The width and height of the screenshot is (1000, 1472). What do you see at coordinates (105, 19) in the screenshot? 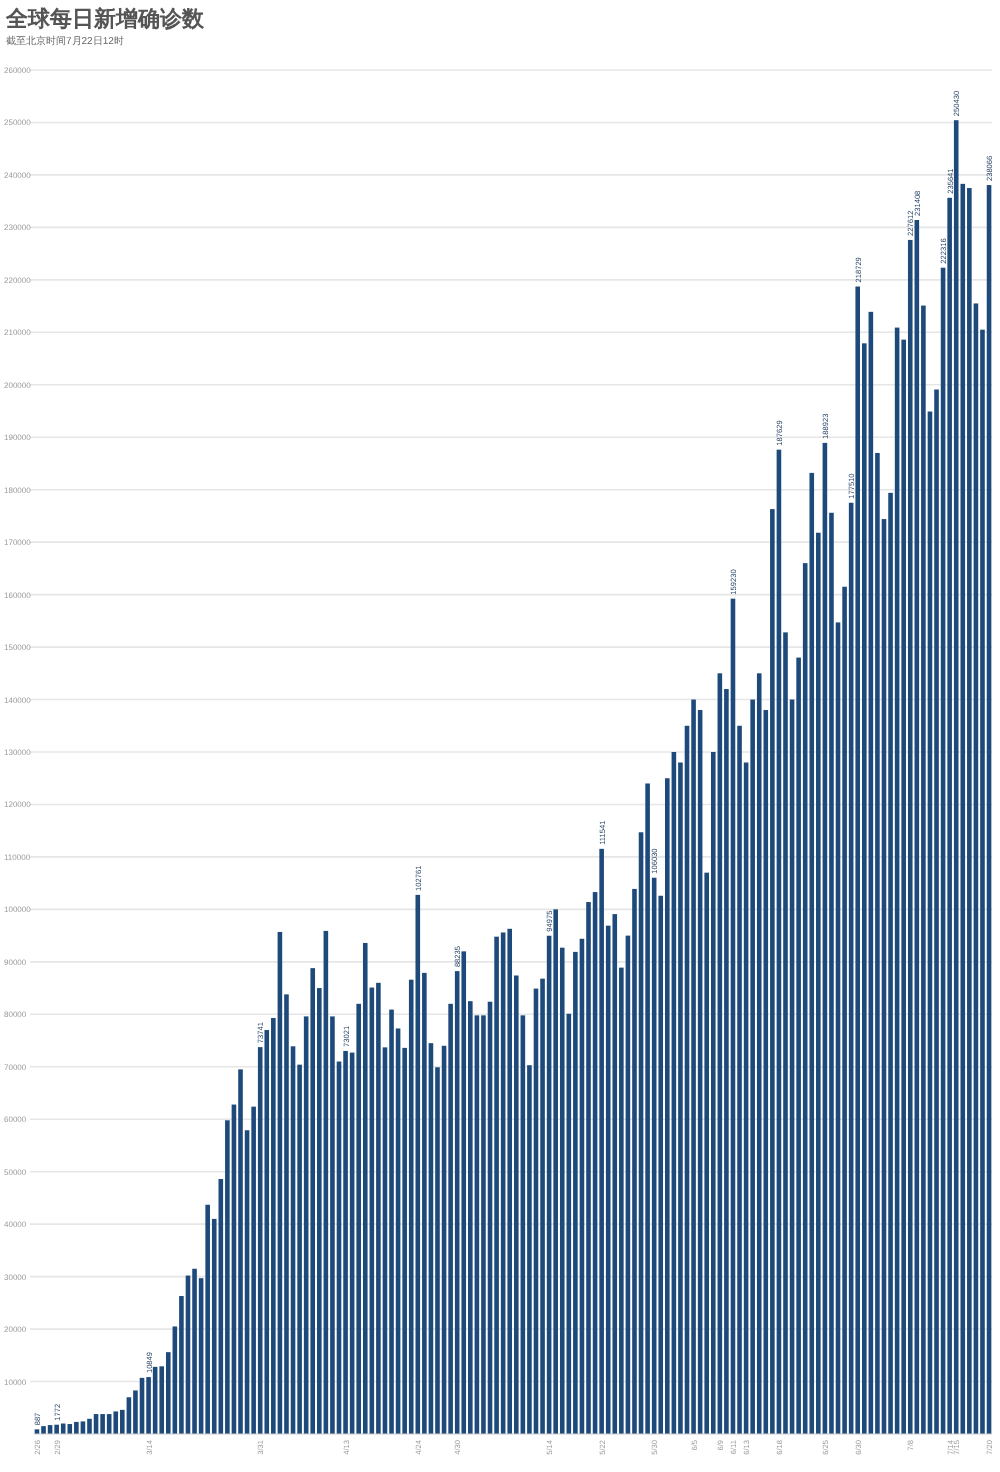
I see `chart-title: 全球每日新增确诊数` at bounding box center [105, 19].